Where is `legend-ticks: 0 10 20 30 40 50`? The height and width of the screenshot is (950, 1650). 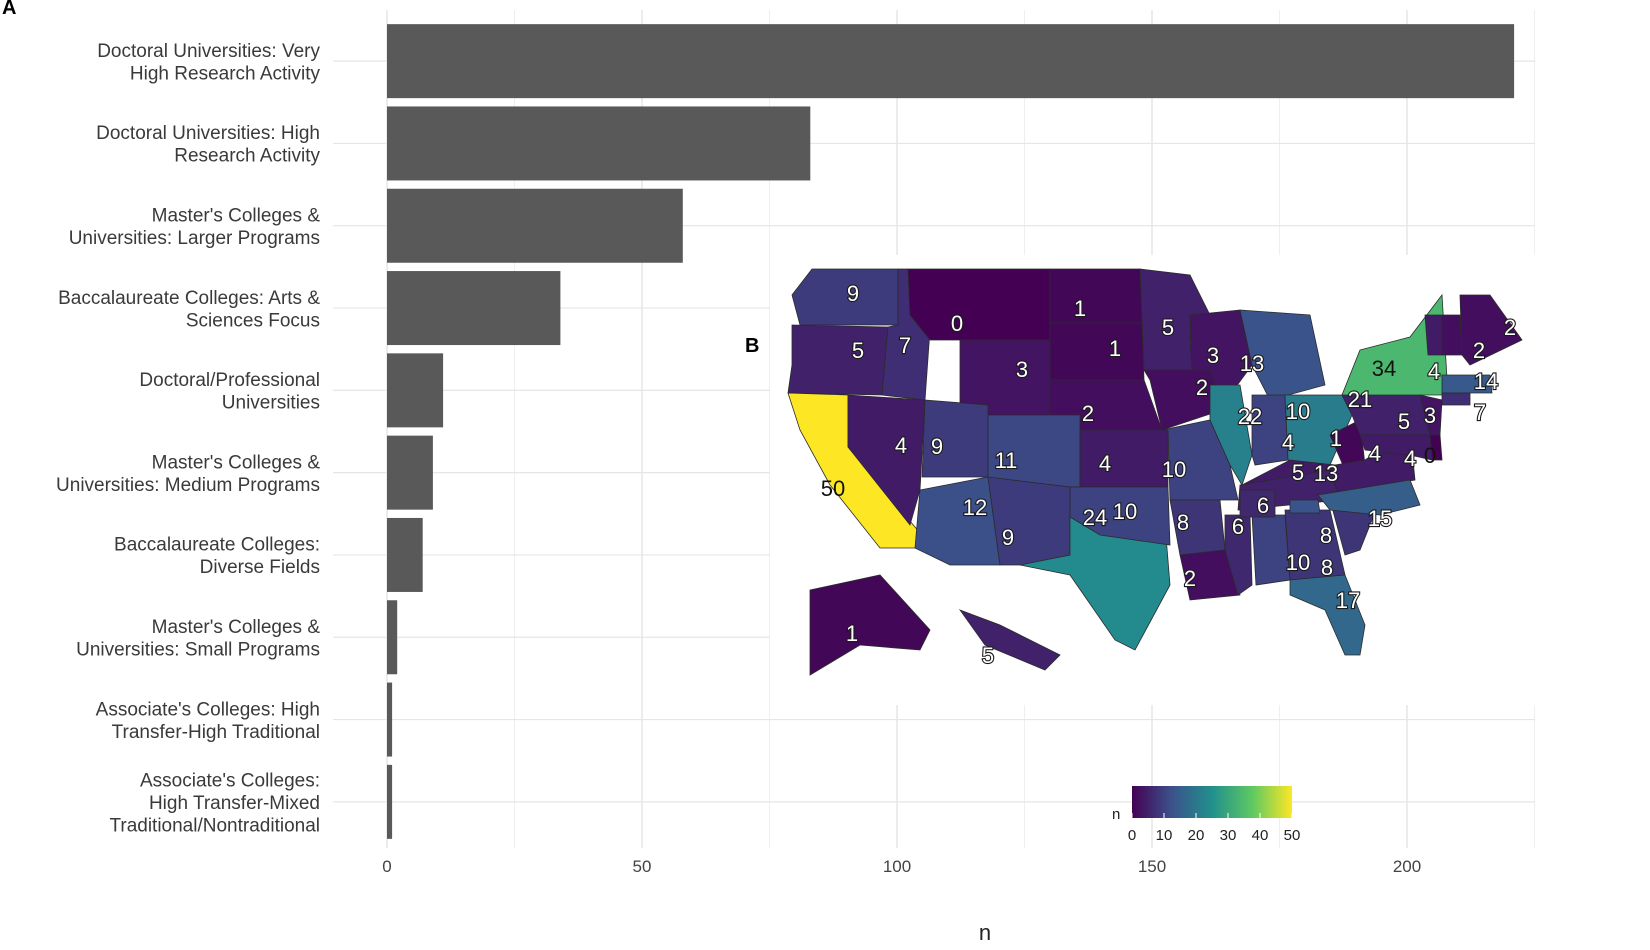
legend-ticks: 0 10 20 30 40 50 is located at coordinates (1214, 828).